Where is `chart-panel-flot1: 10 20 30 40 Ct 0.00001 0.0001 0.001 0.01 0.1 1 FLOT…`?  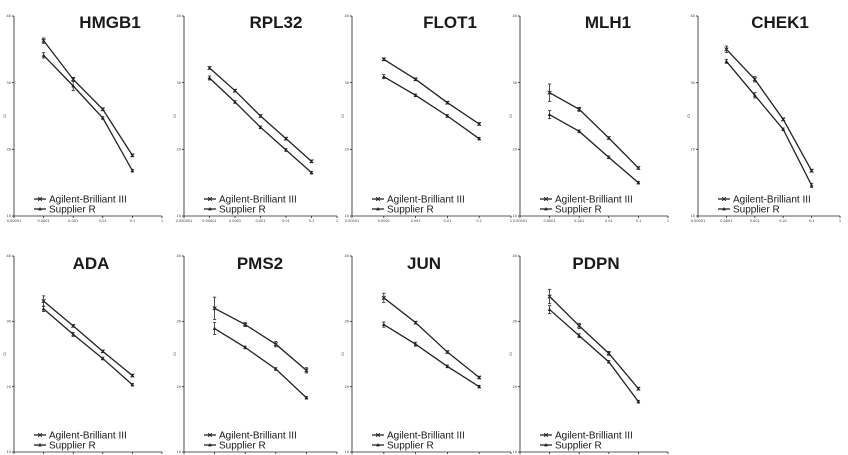
chart-panel-flot1: 10 20 30 40 Ct 0.00001 0.0001 0.001 0.01 0.1 1 FLOT… is located at coordinates (426, 118).